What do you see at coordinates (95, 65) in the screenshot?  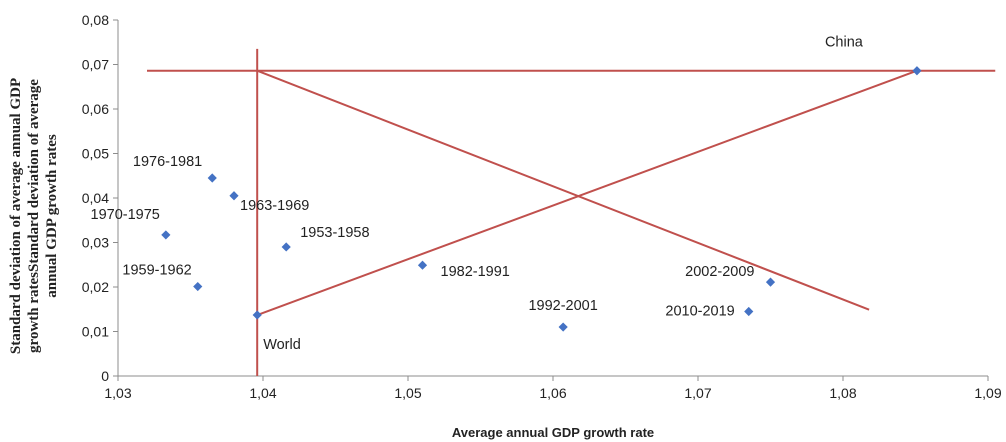 I see `y-tick-label: 0,07` at bounding box center [95, 65].